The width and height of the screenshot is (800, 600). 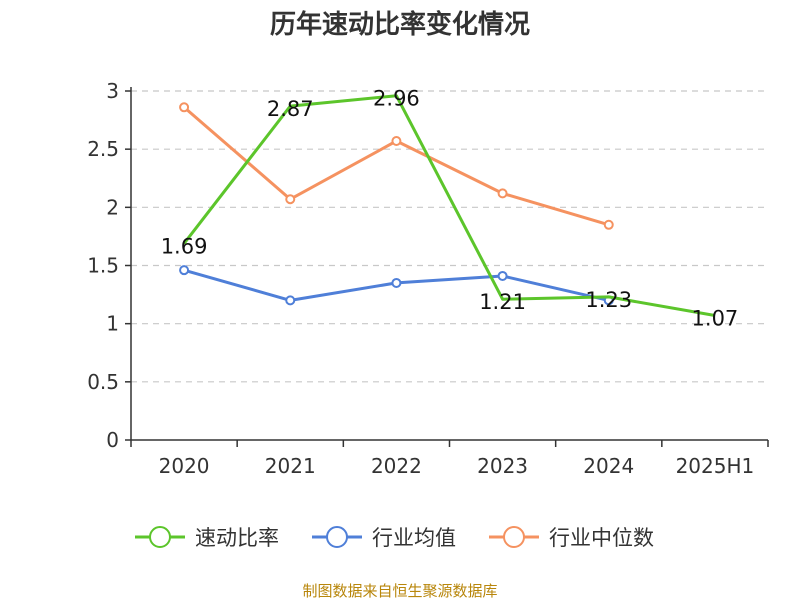 I want to click on data-label: 1.23, so click(x=608, y=300).